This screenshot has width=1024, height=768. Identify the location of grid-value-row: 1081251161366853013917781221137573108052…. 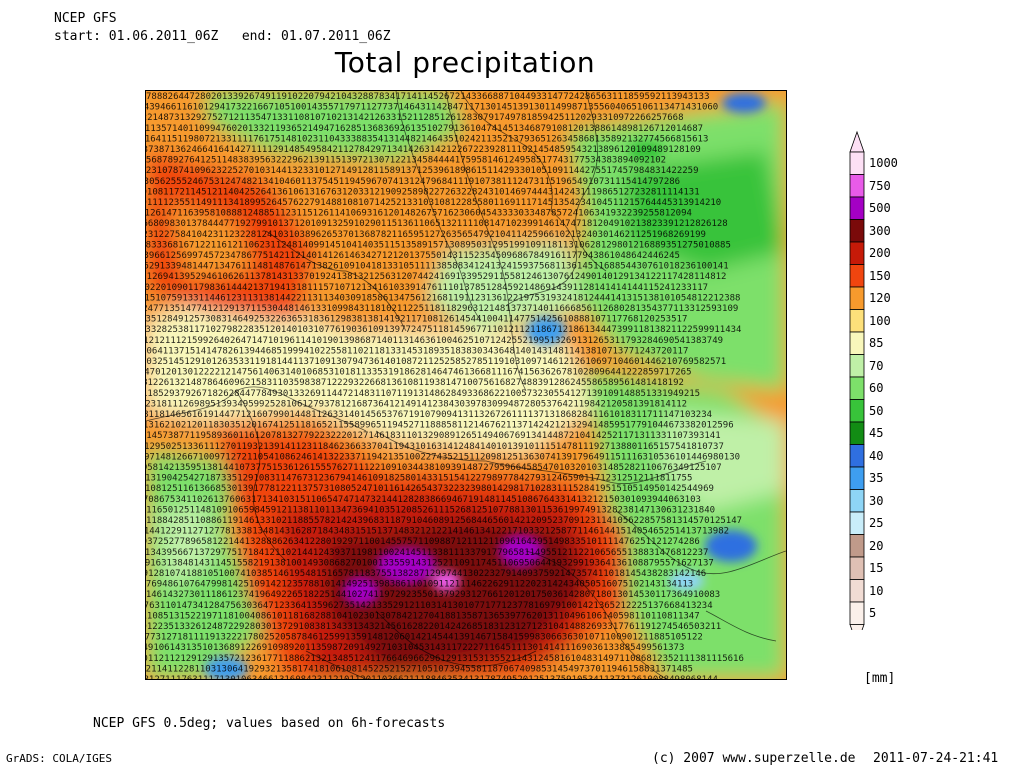
(430, 489).